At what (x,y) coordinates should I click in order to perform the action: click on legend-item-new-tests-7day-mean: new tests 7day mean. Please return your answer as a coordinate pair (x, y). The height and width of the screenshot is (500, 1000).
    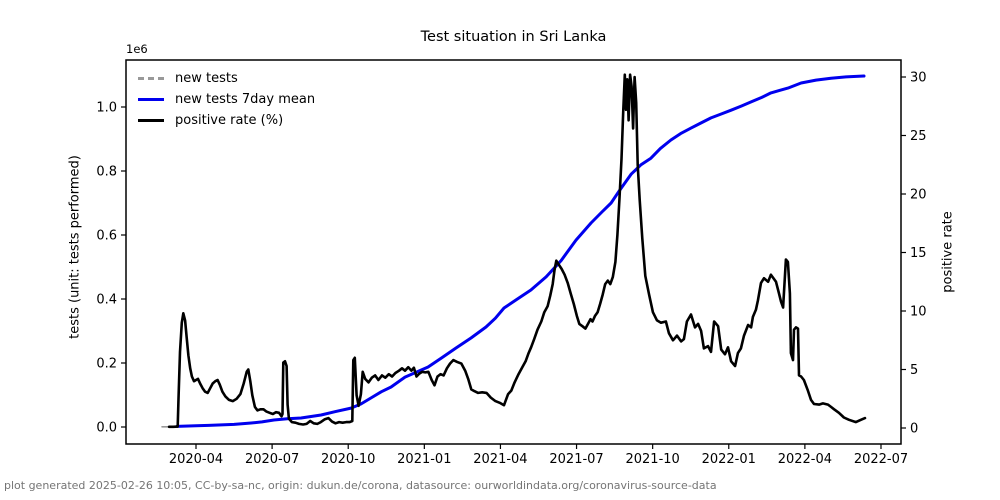
    Looking at the image, I should click on (227, 99).